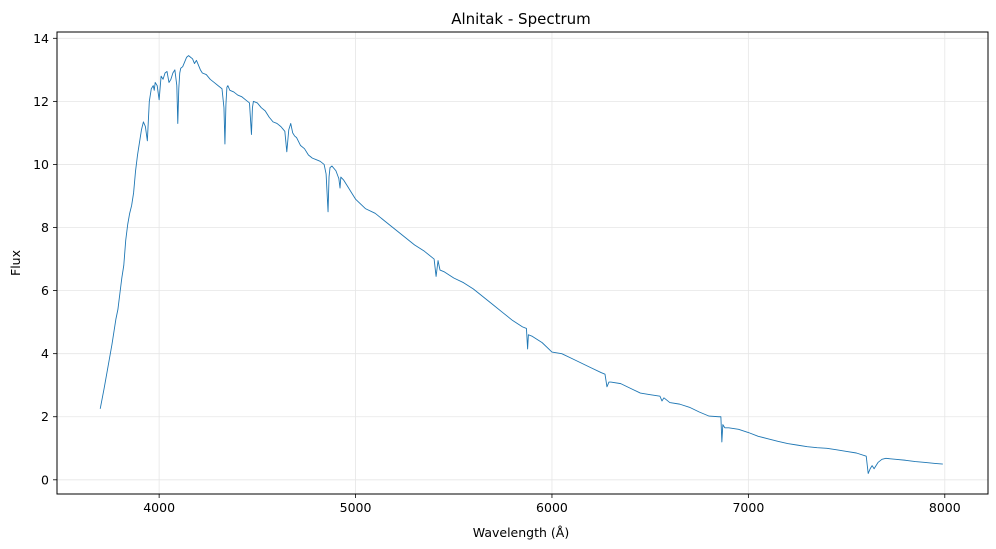  What do you see at coordinates (41, 101) in the screenshot?
I see `y-tick-label: 12` at bounding box center [41, 101].